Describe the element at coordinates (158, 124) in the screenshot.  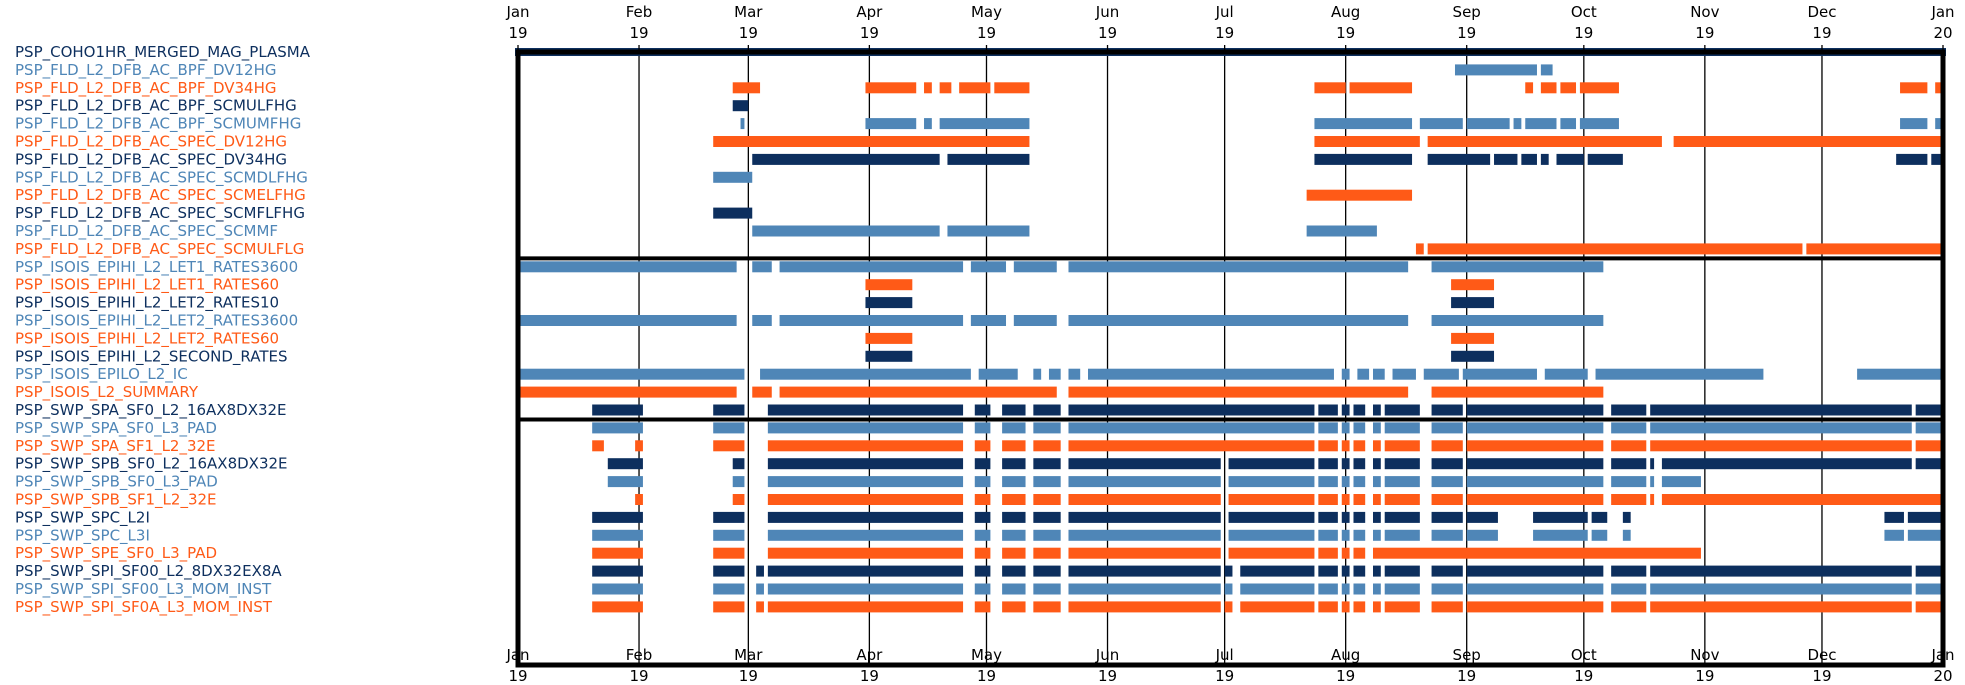
I see `dataset-label: PSP_FLD_L2_DFB_AC_BPF_SCMUMFHG` at that location.